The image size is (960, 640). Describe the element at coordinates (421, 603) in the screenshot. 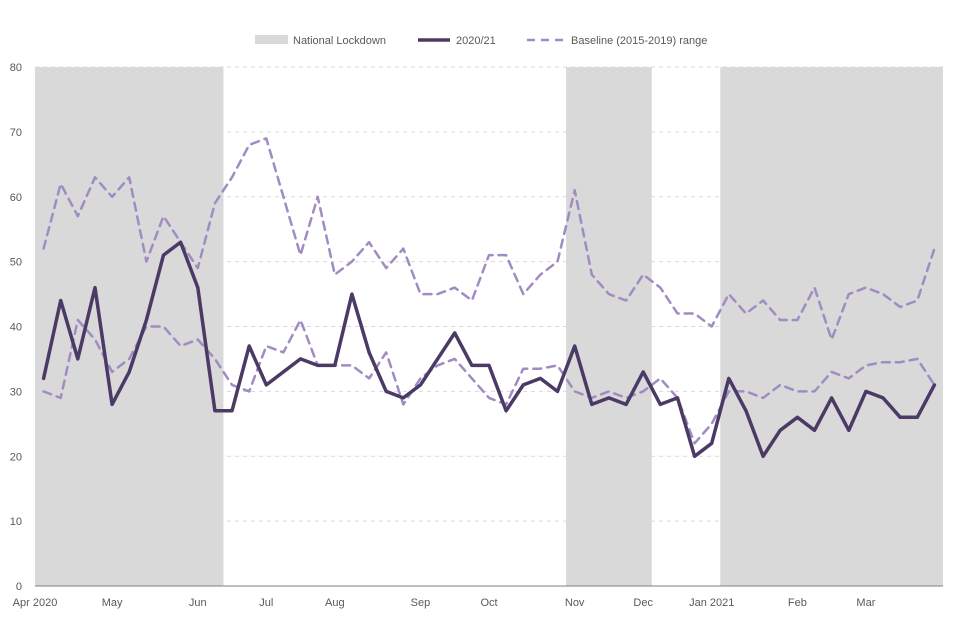

I see `x-tick-label: Sep` at that location.